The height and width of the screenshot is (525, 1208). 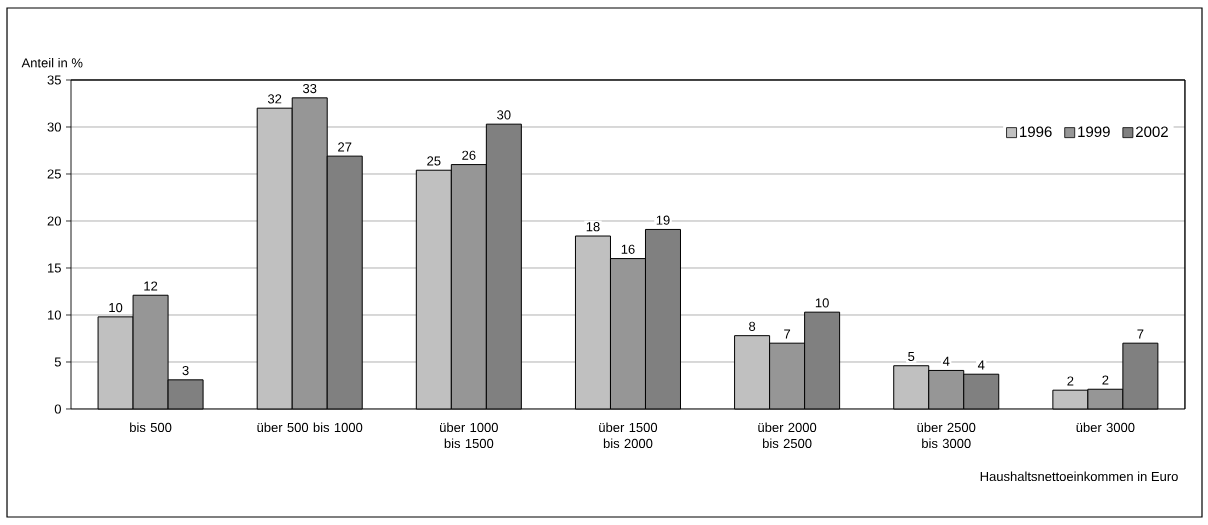 What do you see at coordinates (593, 227) in the screenshot?
I see `data-label: 18` at bounding box center [593, 227].